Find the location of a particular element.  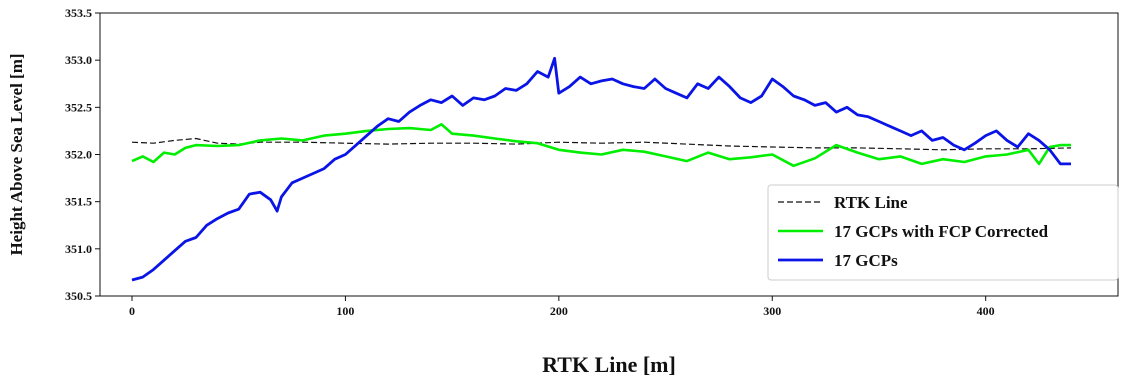

y-tick-label: 351.0 is located at coordinates (78, 249).